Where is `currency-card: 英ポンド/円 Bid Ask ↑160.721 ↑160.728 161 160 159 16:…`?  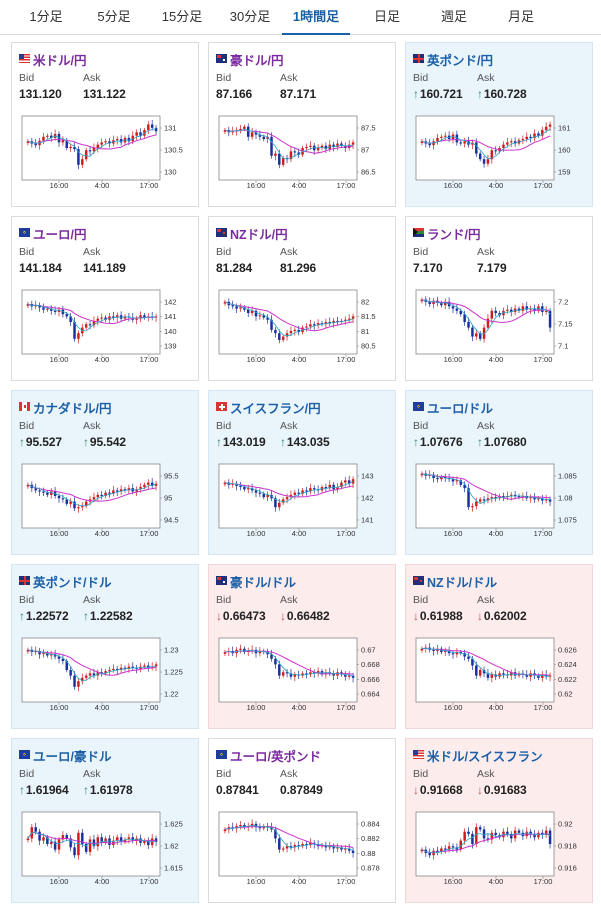
currency-card: 英ポンド/円 Bid Ask ↑160.721 ↑160.728 161 160 159 16:… is located at coordinates (499, 124).